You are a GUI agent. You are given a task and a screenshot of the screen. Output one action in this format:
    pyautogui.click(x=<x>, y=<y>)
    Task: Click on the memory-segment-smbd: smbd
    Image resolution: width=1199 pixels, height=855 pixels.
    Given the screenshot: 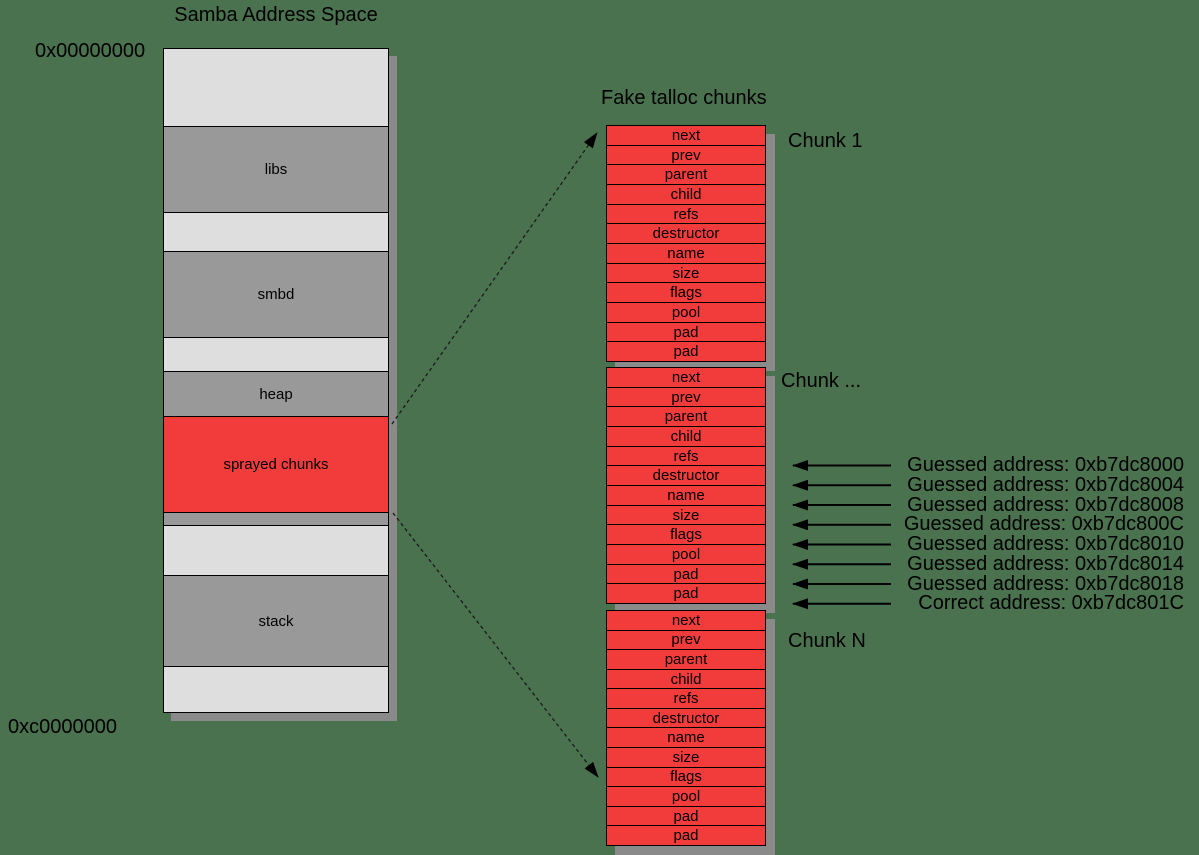 What is the action you would take?
    pyautogui.click(x=276, y=294)
    